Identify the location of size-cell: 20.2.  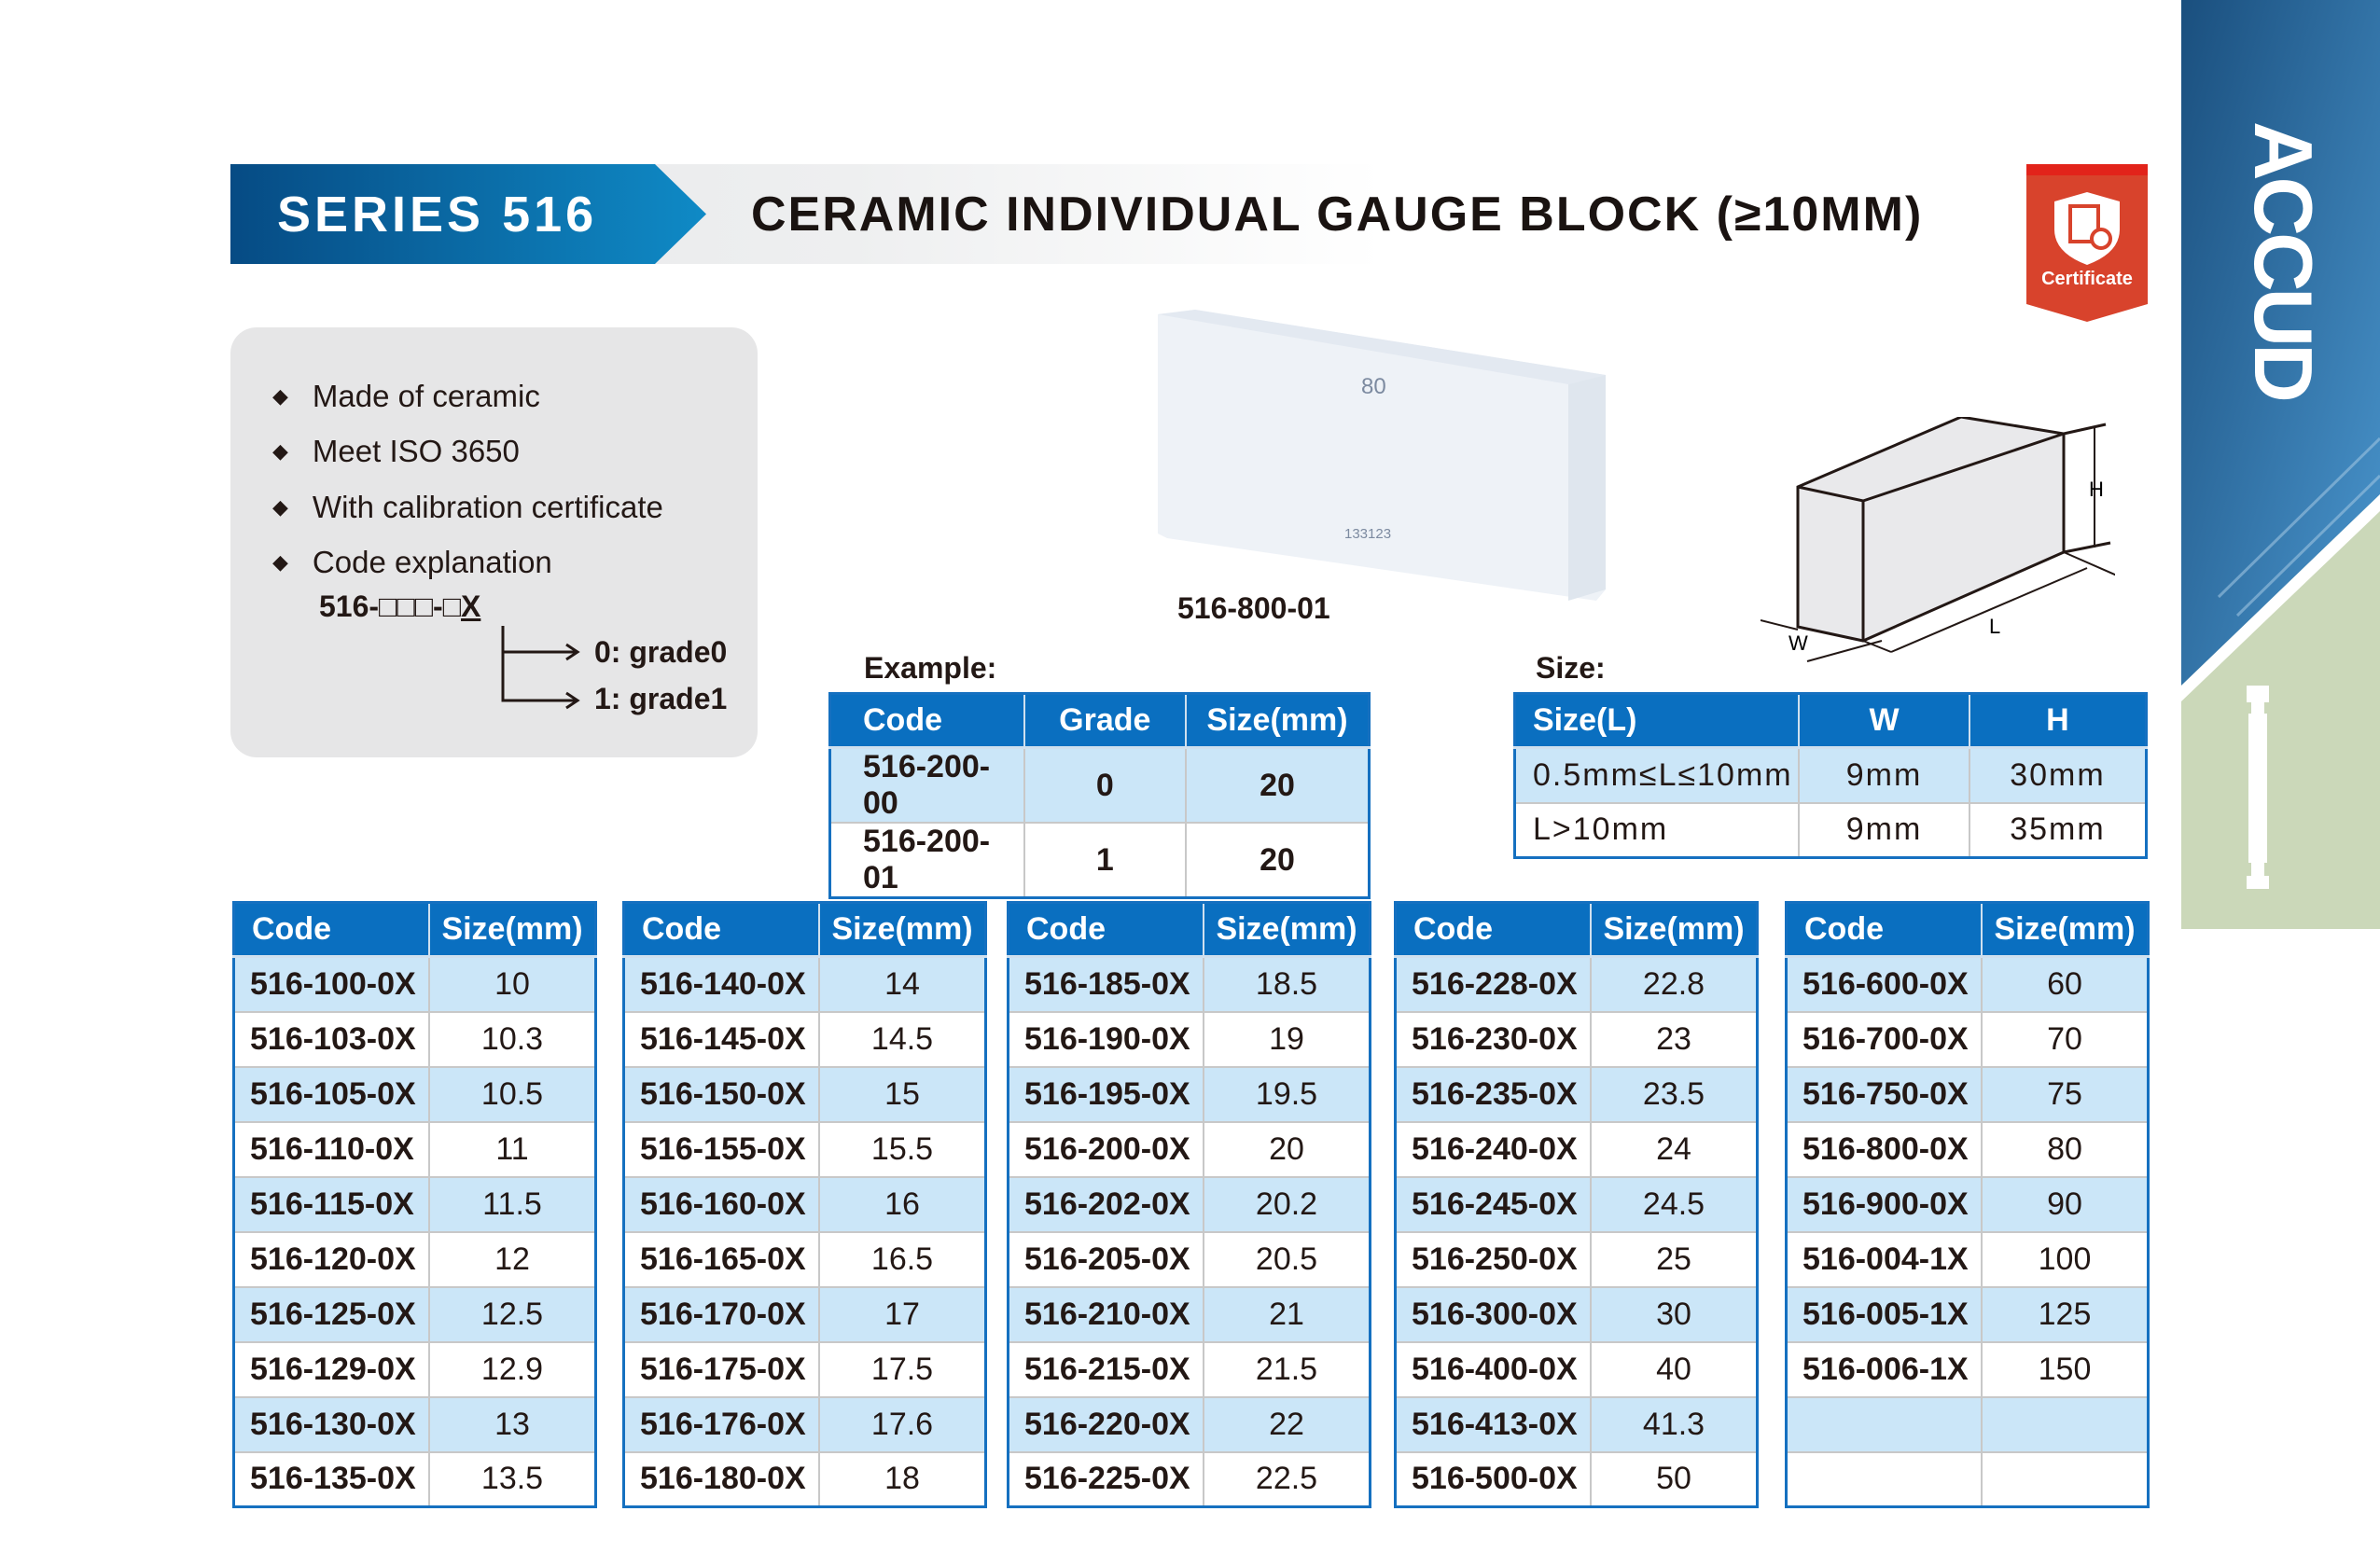
(1287, 1204).